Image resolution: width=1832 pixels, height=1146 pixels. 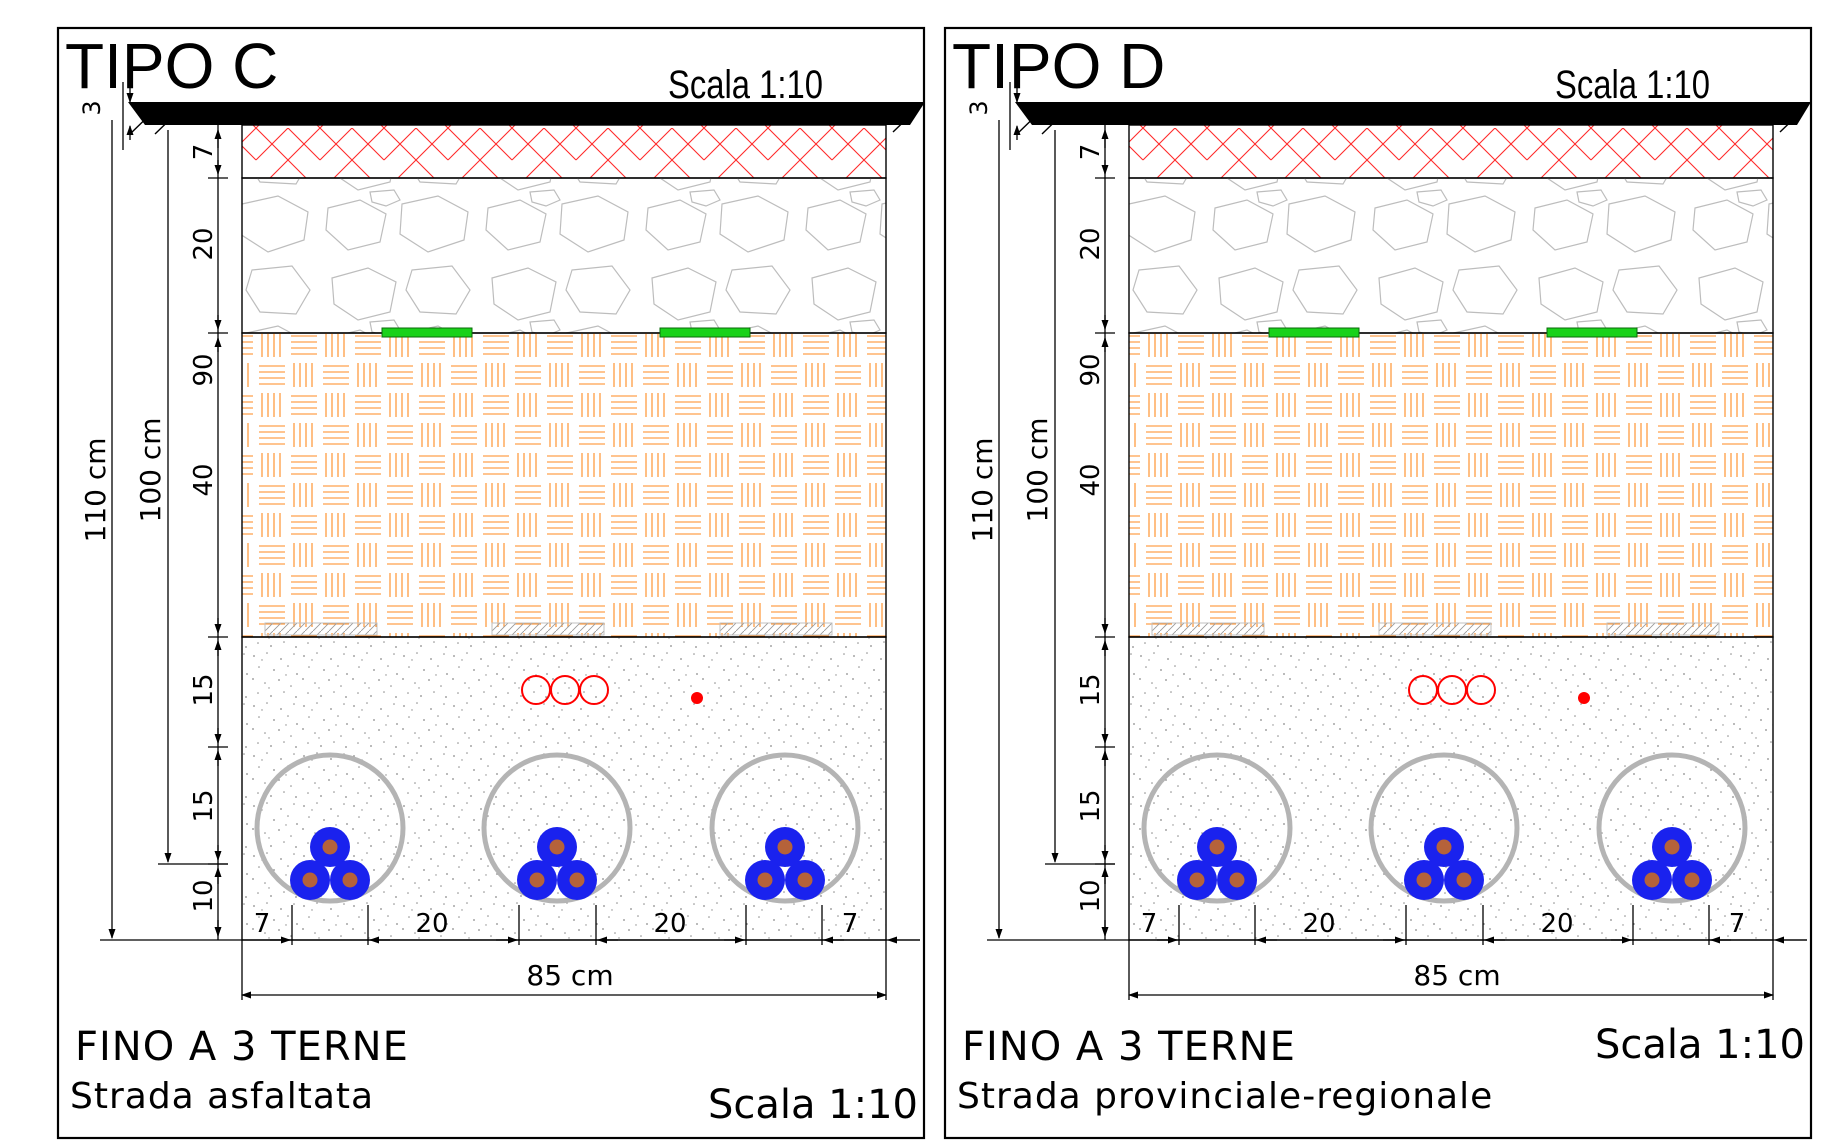 I want to click on caption-line-2: Strada provinciale-regionale, so click(x=1225, y=1096).